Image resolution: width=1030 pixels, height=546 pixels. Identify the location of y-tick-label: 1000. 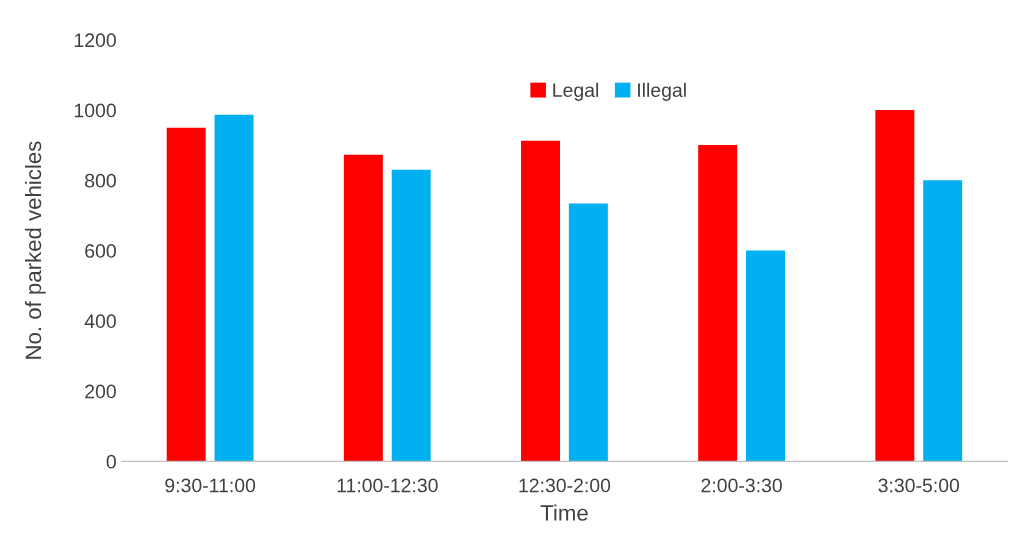
(95, 110).